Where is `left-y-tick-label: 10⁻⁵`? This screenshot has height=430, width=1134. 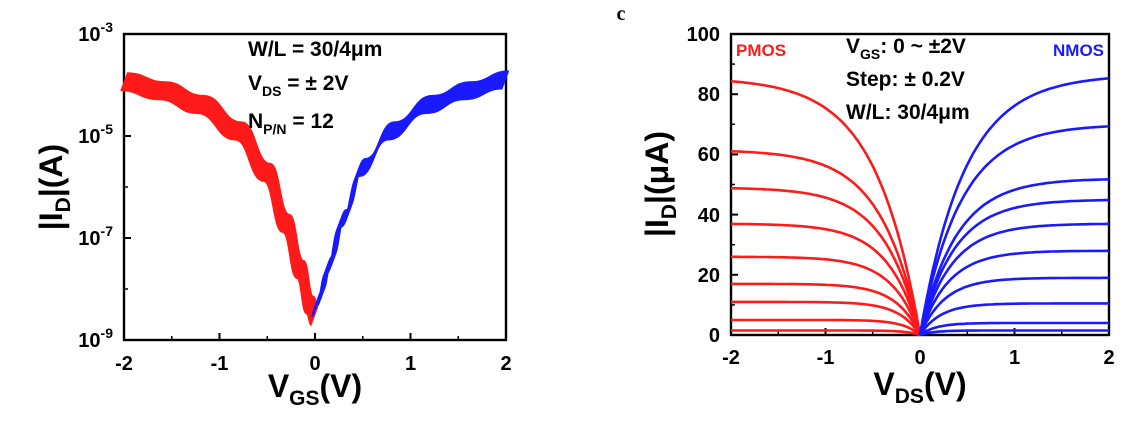
left-y-tick-label: 10⁻⁵ is located at coordinates (95, 134).